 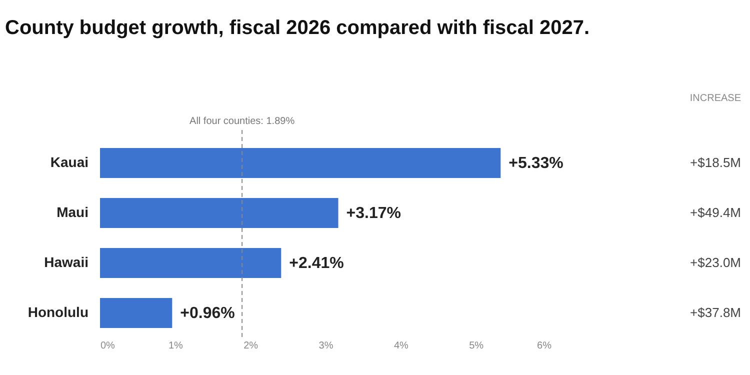 I want to click on x-tick-label: 2%, so click(x=251, y=346).